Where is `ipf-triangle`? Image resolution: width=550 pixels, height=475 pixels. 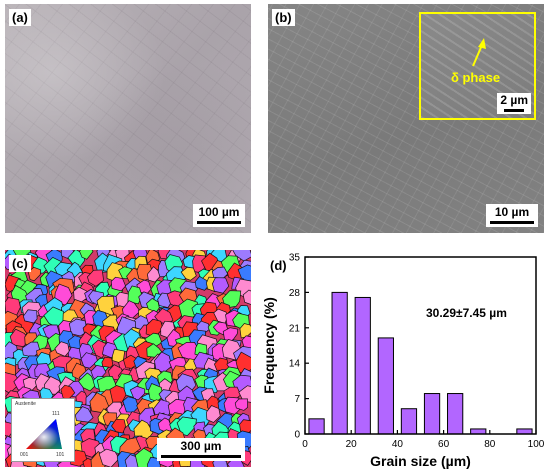 ipf-triangle is located at coordinates (44, 434).